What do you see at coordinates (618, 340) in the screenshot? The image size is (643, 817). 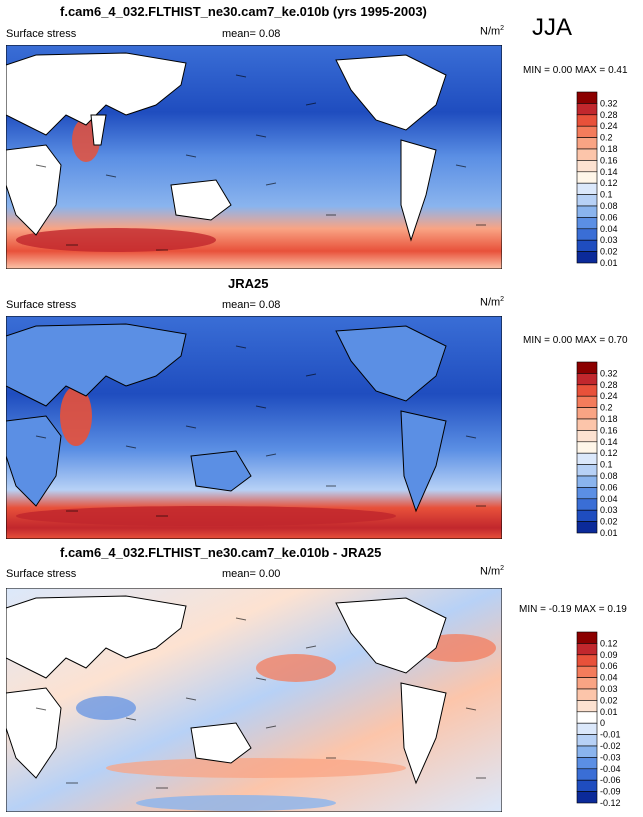 I see `panel2-max-value: 0.70` at bounding box center [618, 340].